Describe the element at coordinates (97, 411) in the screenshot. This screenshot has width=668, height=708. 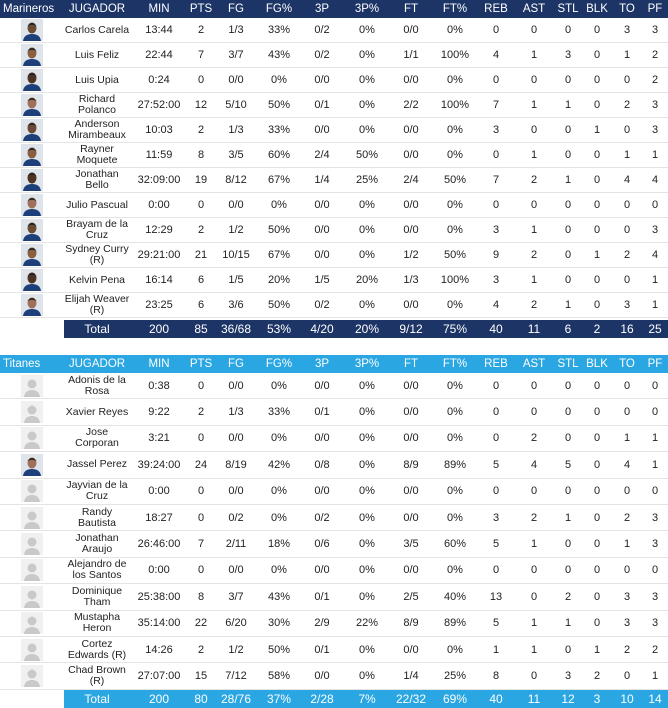
I see `player-name: Xavier Reyes` at that location.